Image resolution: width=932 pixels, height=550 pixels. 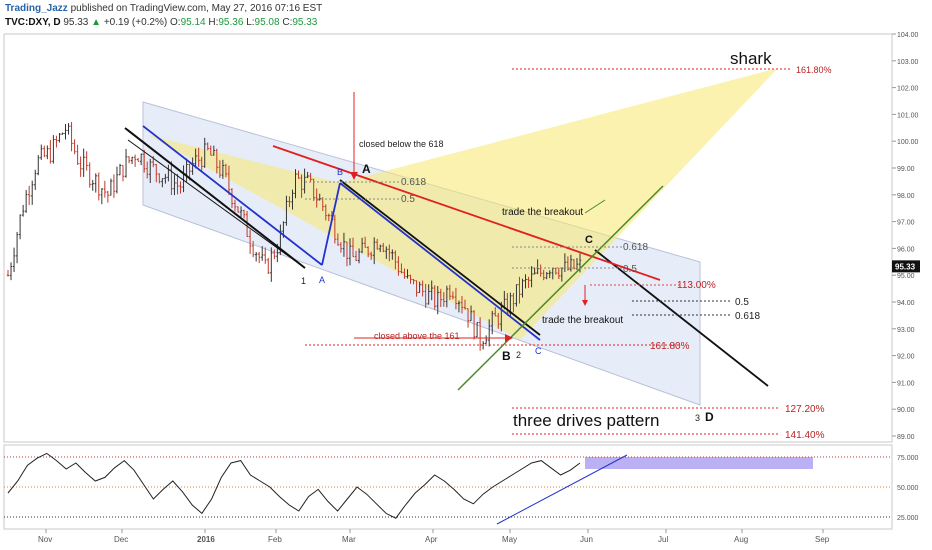 I want to click on label-c: C, so click(x=589, y=240).